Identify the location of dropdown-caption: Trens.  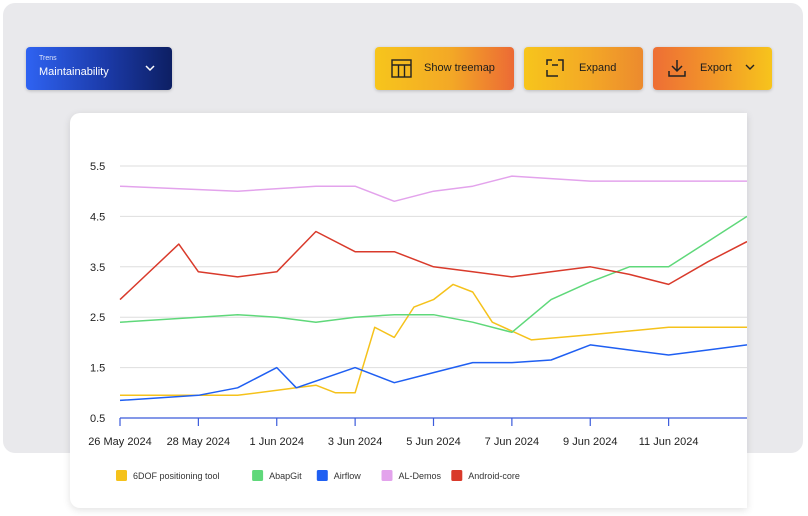
(48, 58).